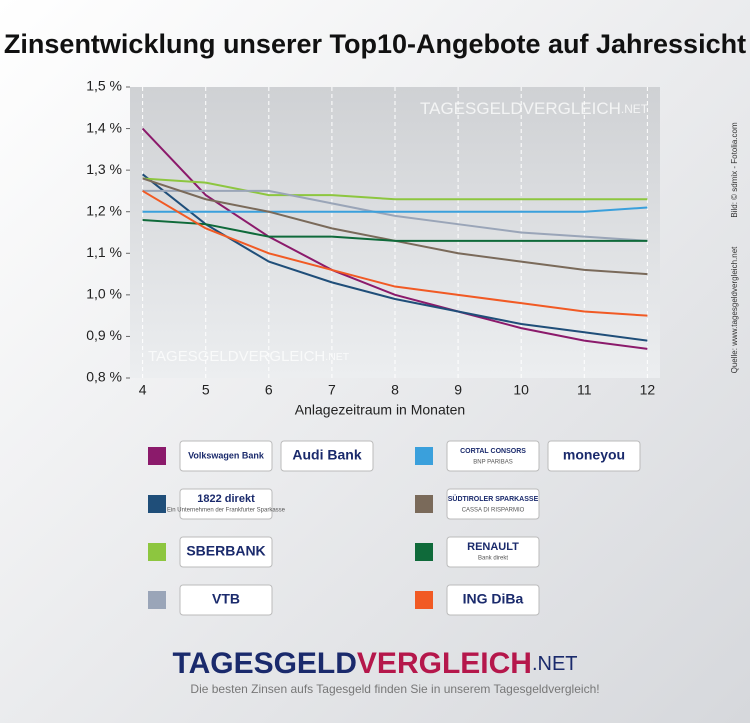 This screenshot has height=728, width=750. Describe the element at coordinates (104, 169) in the screenshot. I see `y-tick-label: 1,3 %` at that location.